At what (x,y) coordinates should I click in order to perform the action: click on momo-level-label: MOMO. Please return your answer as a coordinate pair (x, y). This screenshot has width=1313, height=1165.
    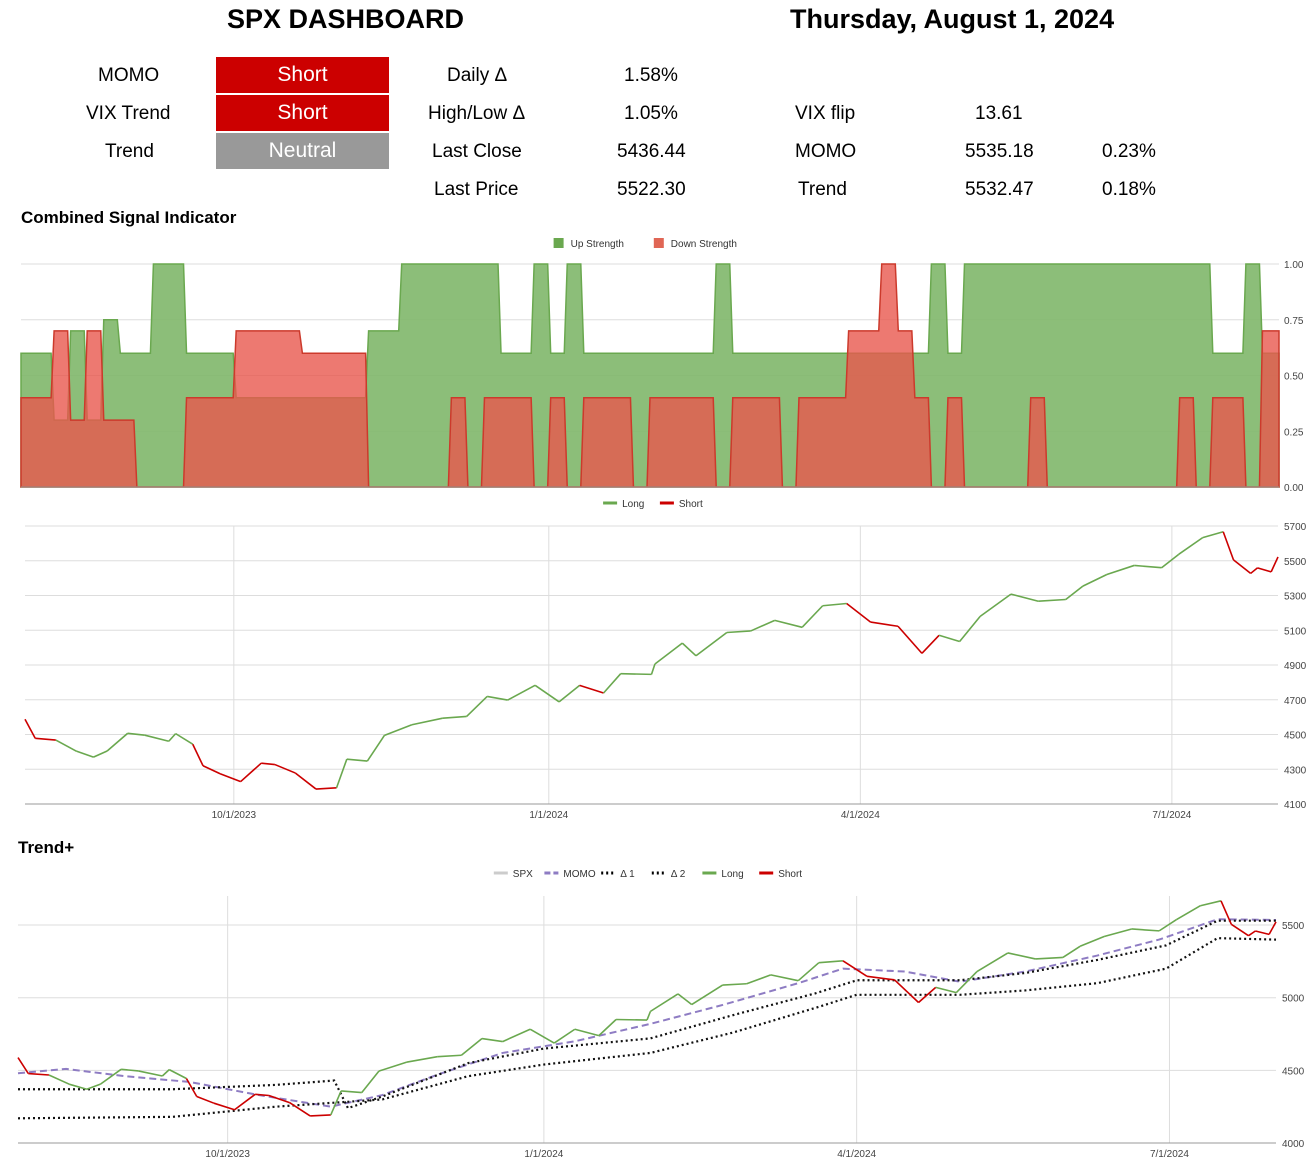
    Looking at the image, I should click on (826, 151).